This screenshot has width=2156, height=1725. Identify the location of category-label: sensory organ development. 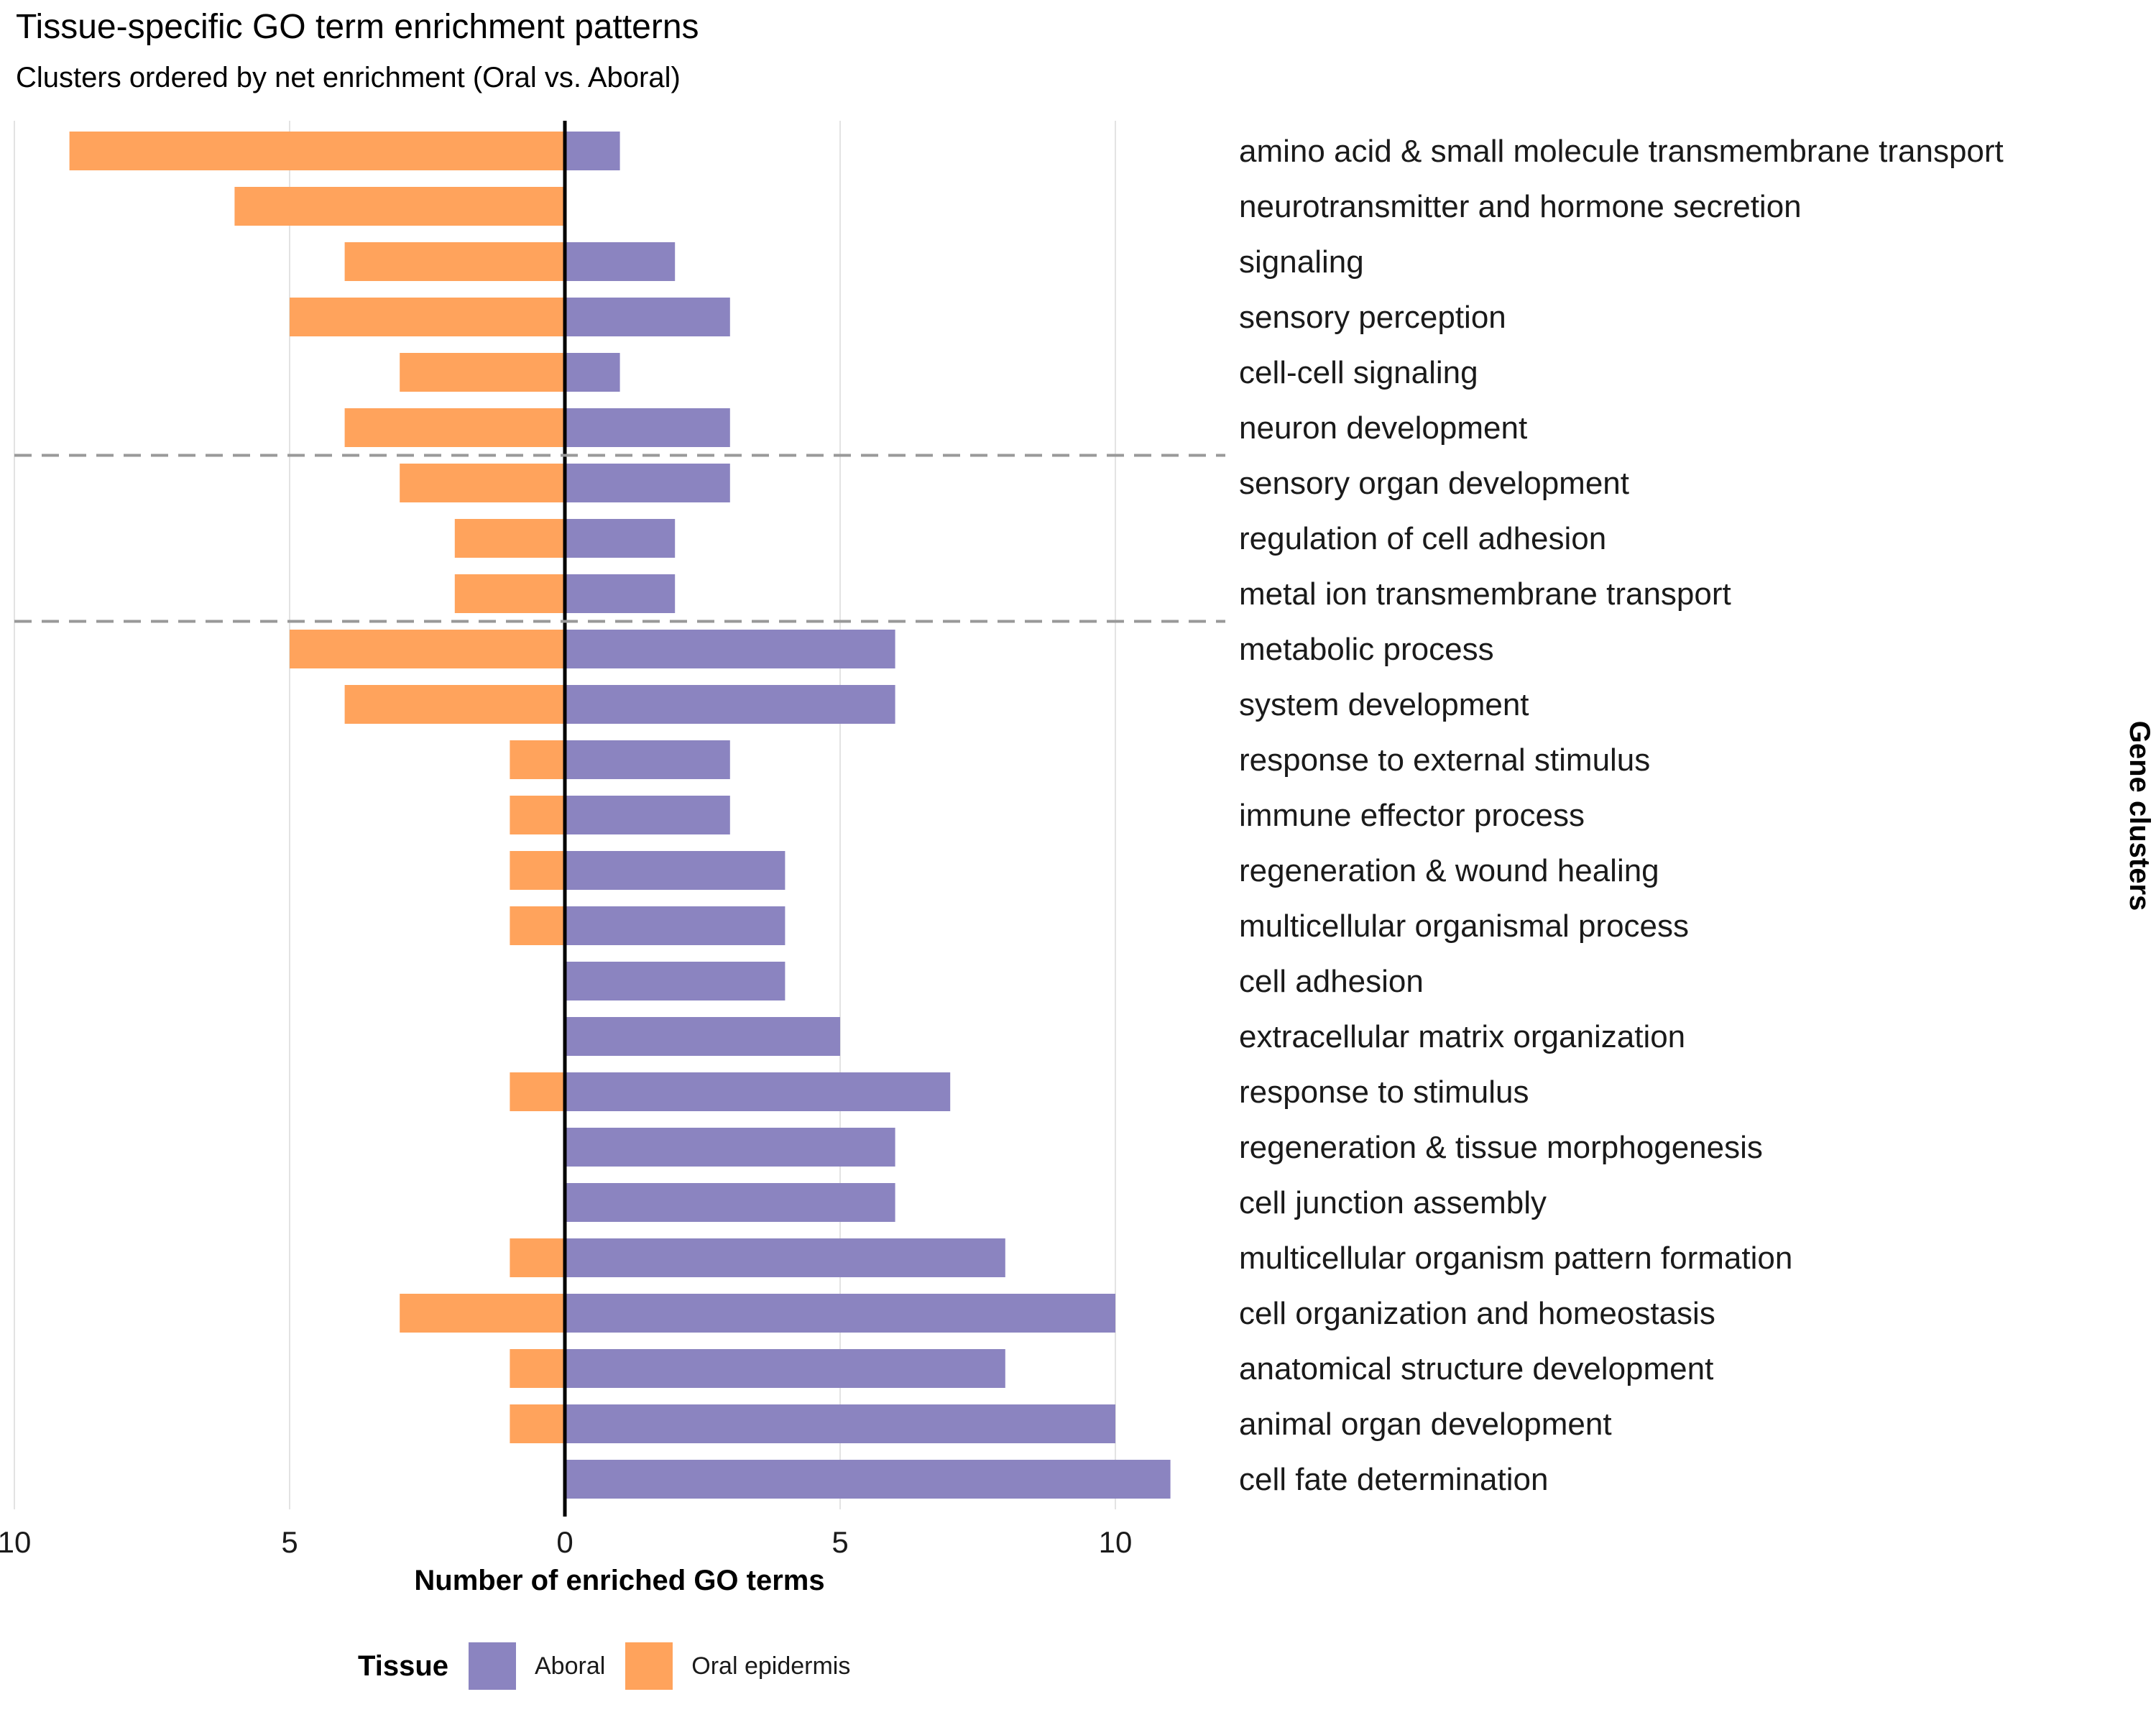
(1434, 483).